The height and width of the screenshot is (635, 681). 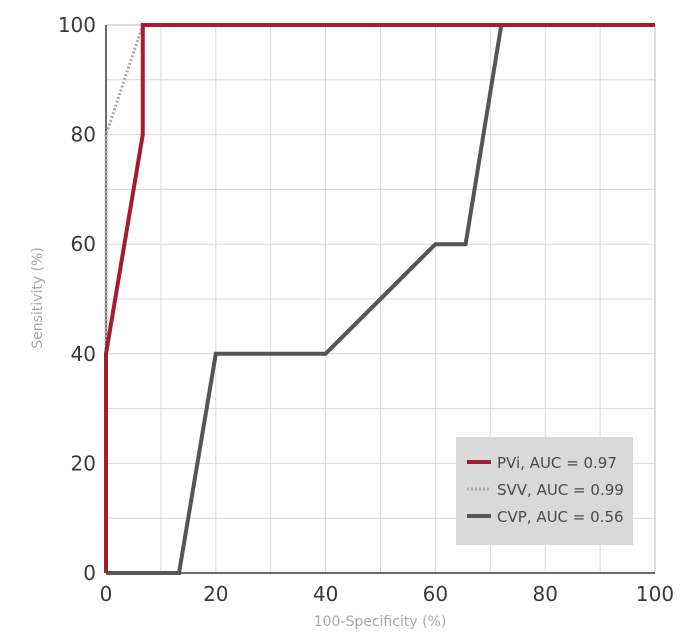 What do you see at coordinates (560, 517) in the screenshot?
I see `legend-label-2: CVP, AUC = 0.56` at bounding box center [560, 517].